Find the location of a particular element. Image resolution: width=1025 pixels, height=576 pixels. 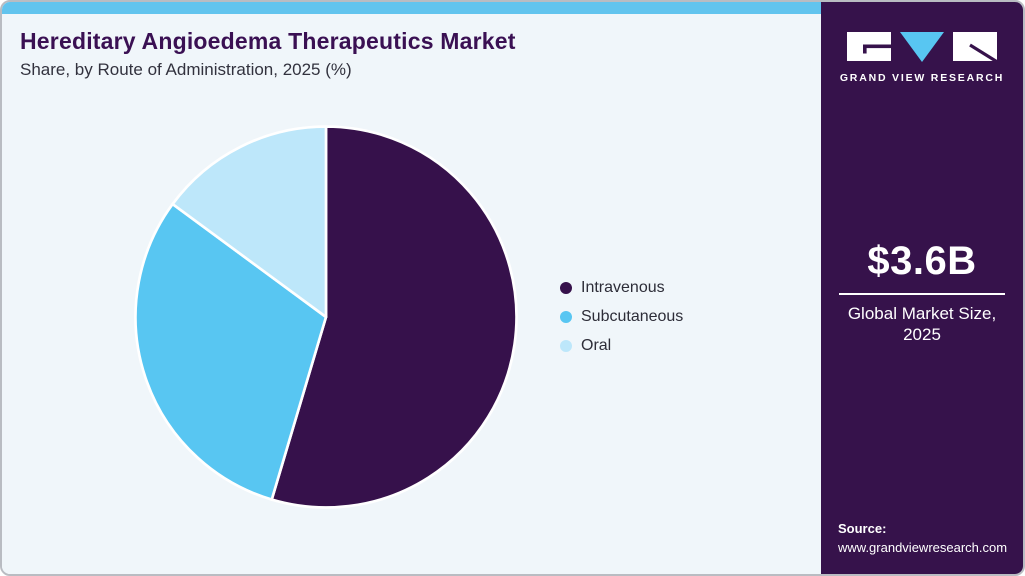

legend-label: Intravenous is located at coordinates (623, 287).